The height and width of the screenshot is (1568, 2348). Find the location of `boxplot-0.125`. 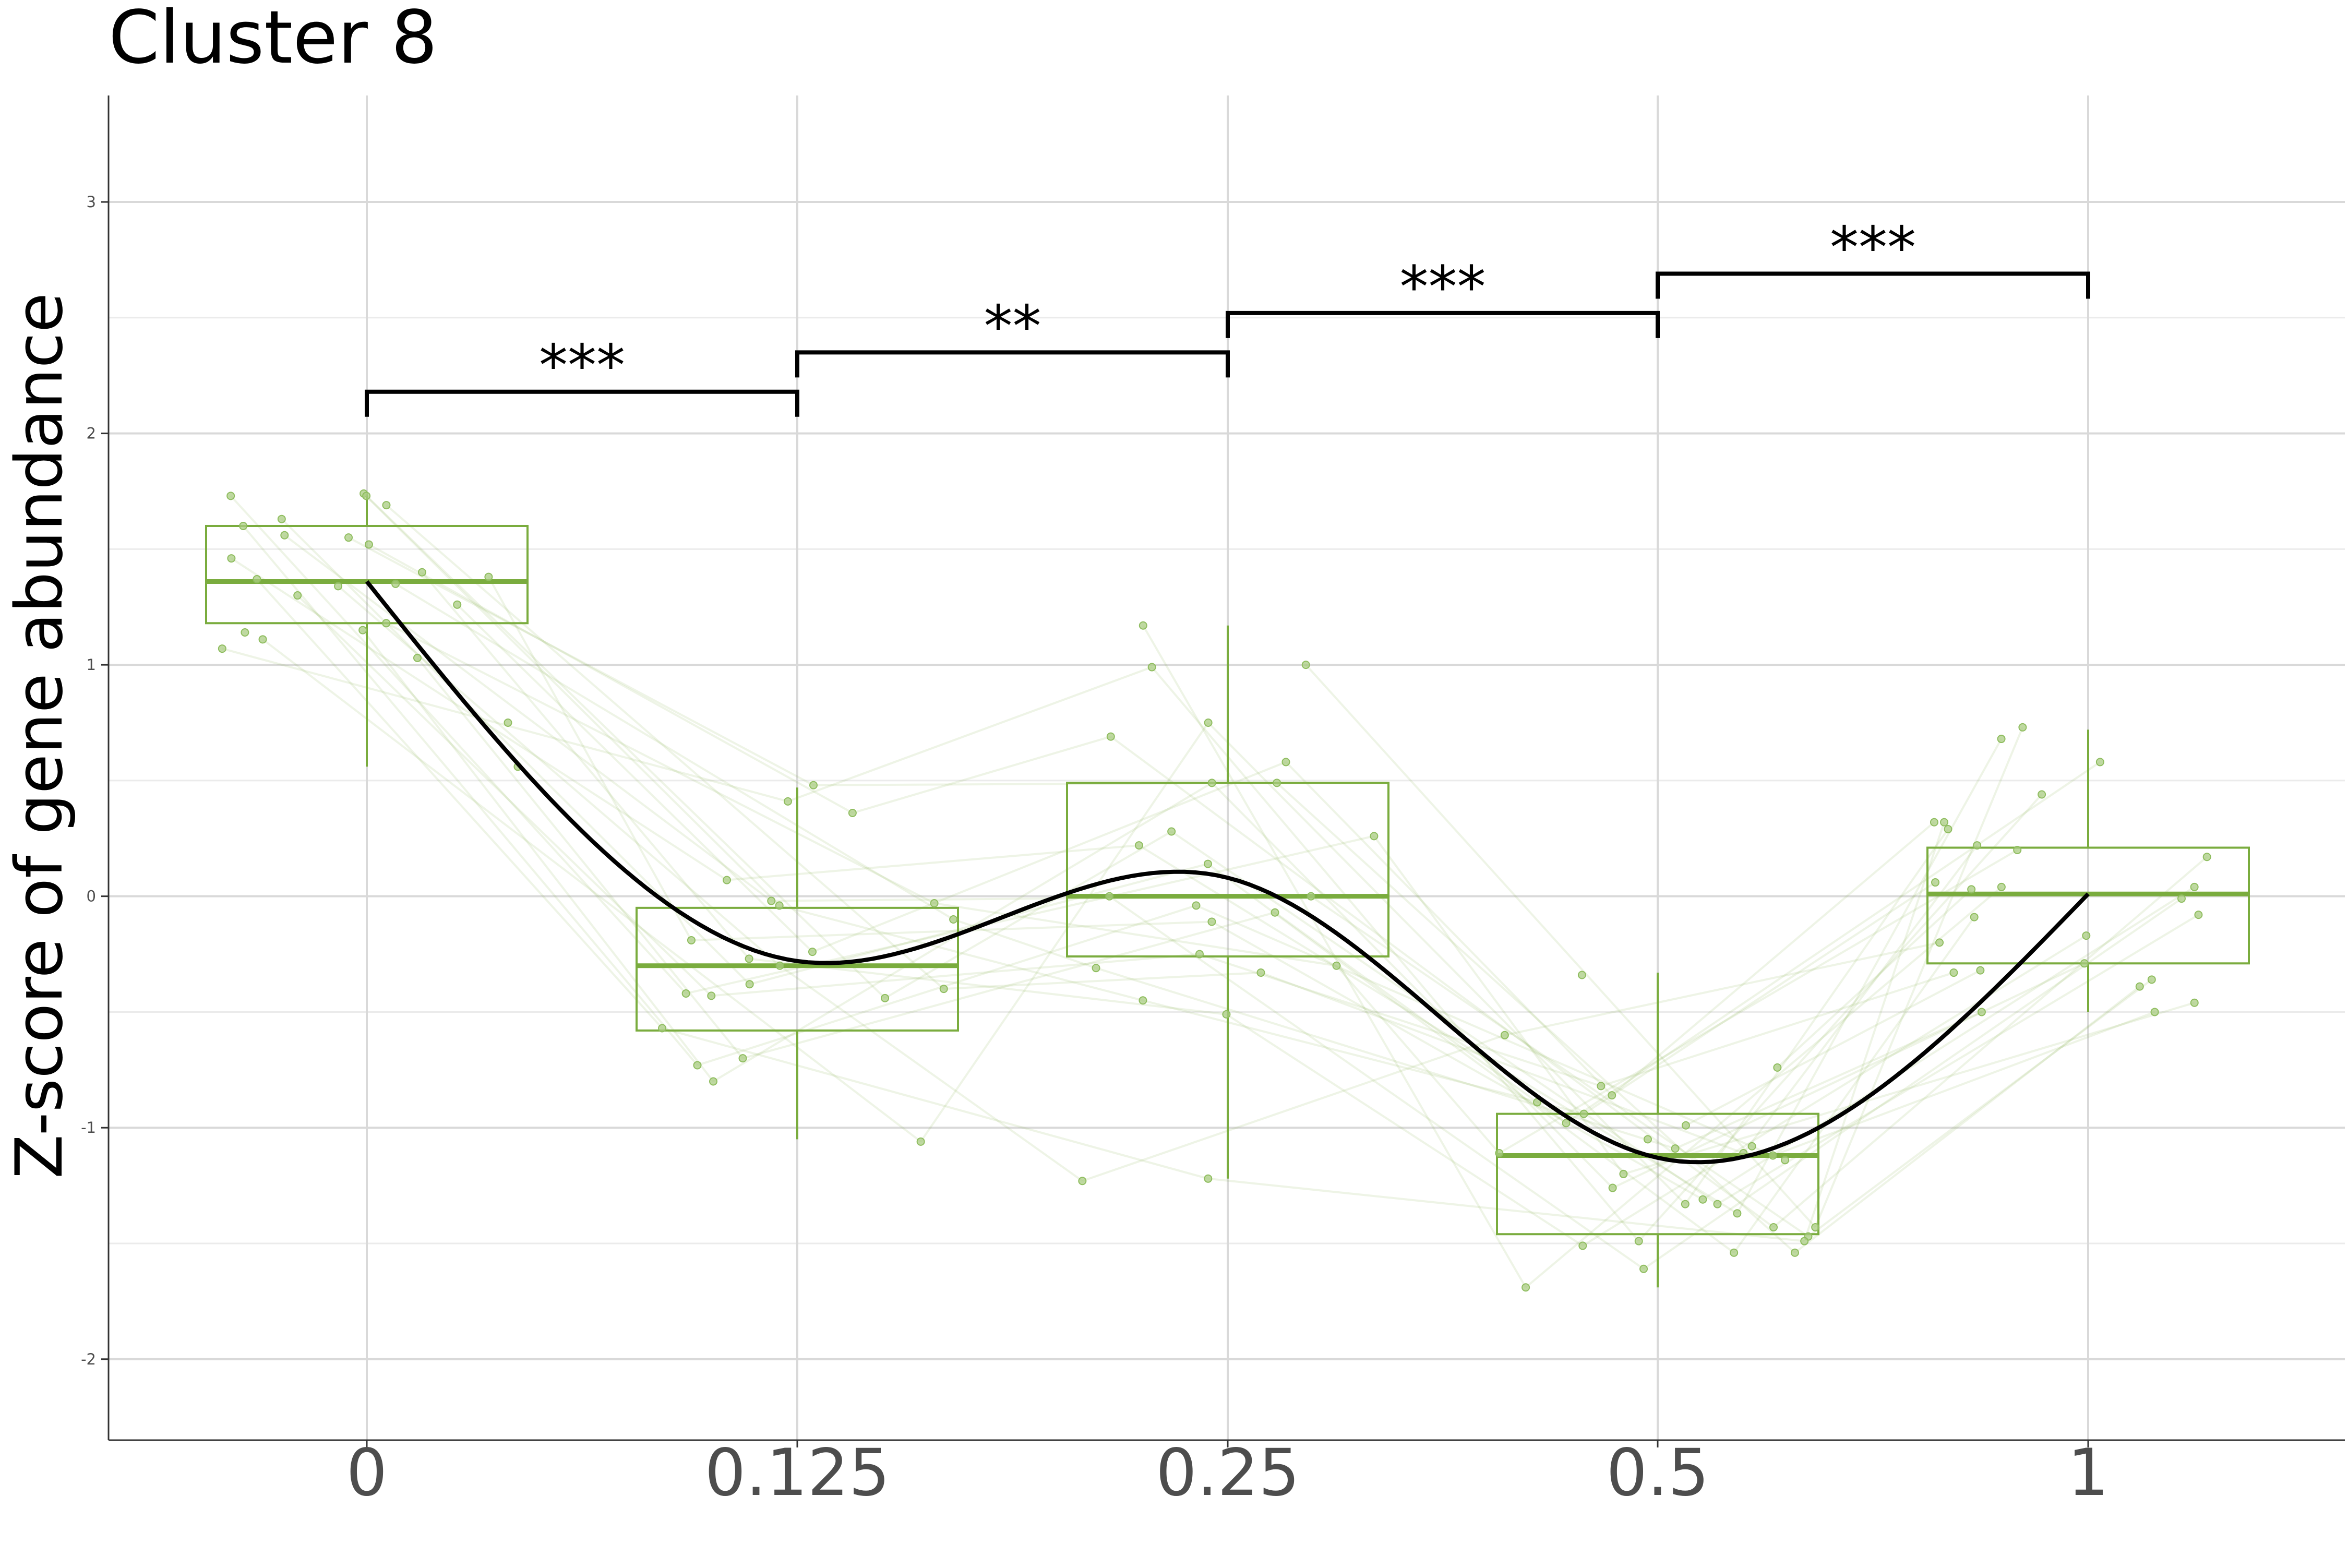

boxplot-0.125 is located at coordinates (798, 964).